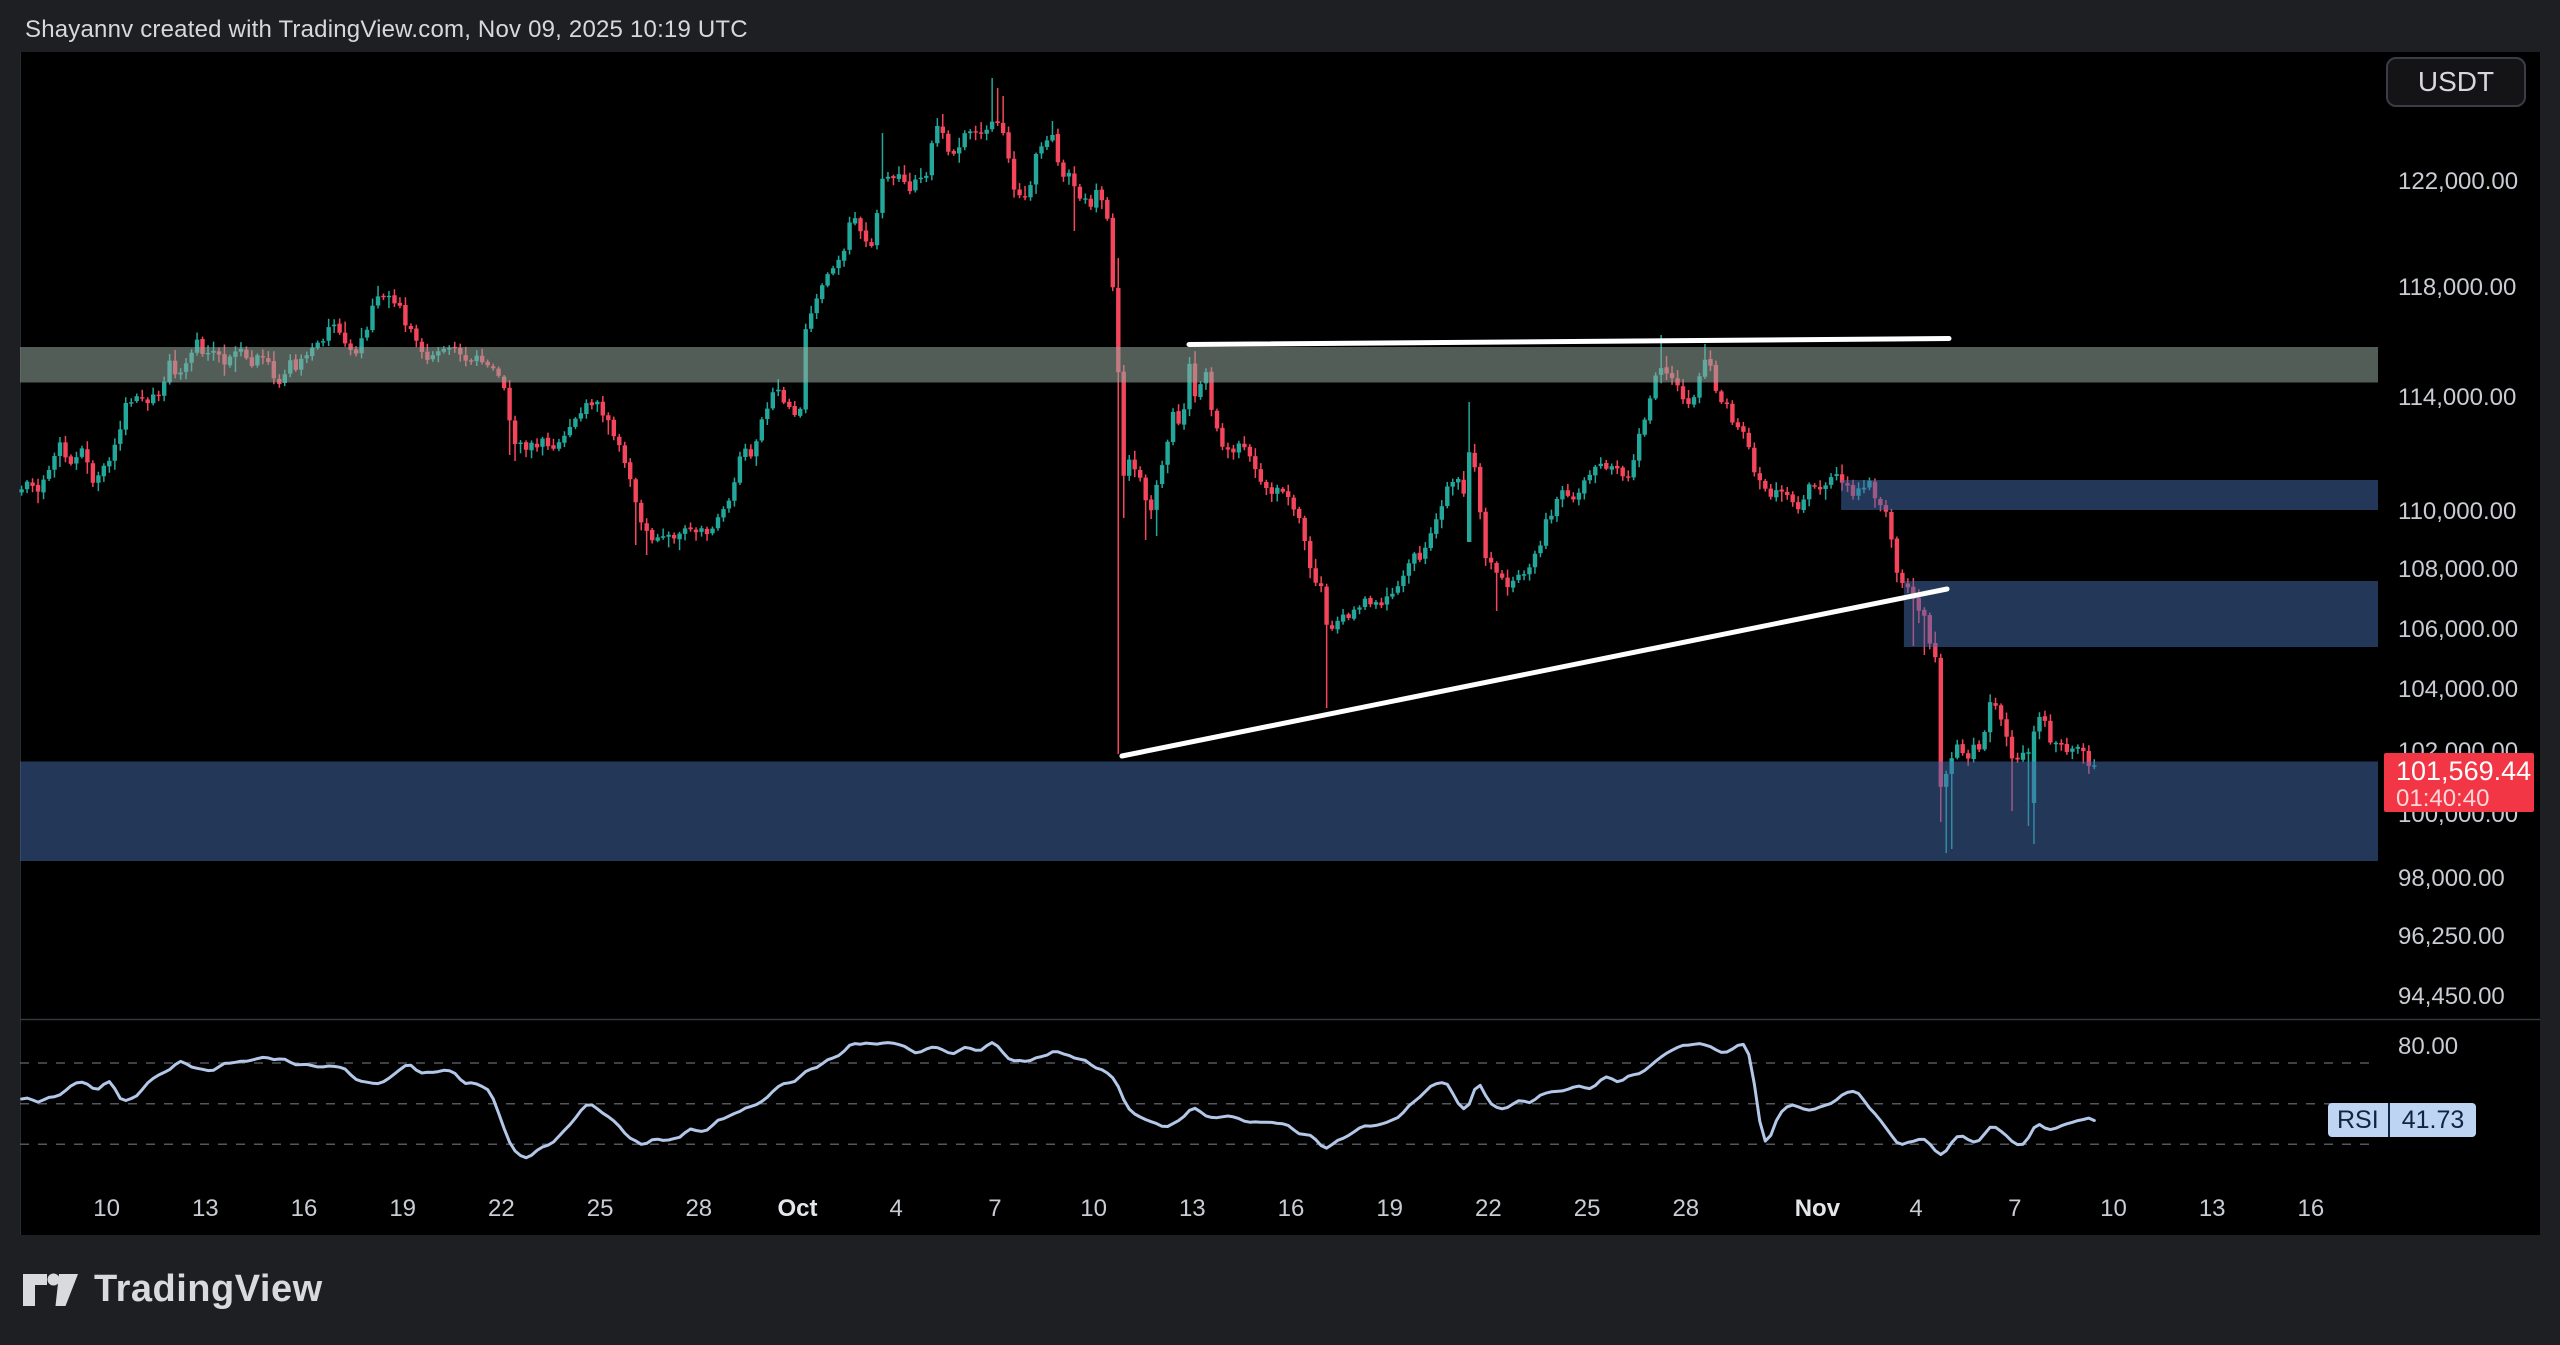 Image resolution: width=2560 pixels, height=1345 pixels. Describe the element at coordinates (2109, 495) in the screenshot. I see `demand-zone-110k` at that location.